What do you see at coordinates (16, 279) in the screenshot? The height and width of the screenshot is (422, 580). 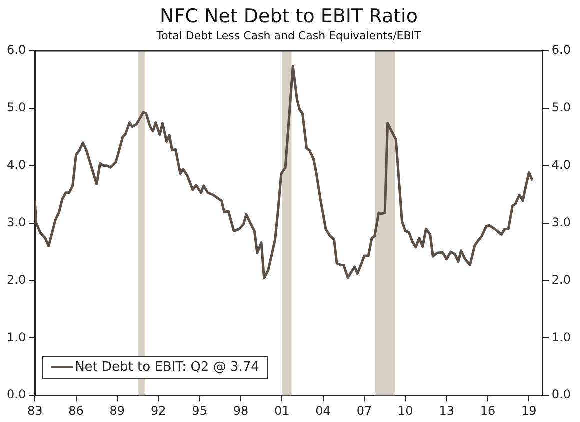 I see `y-tick-label: 2.0` at bounding box center [16, 279].